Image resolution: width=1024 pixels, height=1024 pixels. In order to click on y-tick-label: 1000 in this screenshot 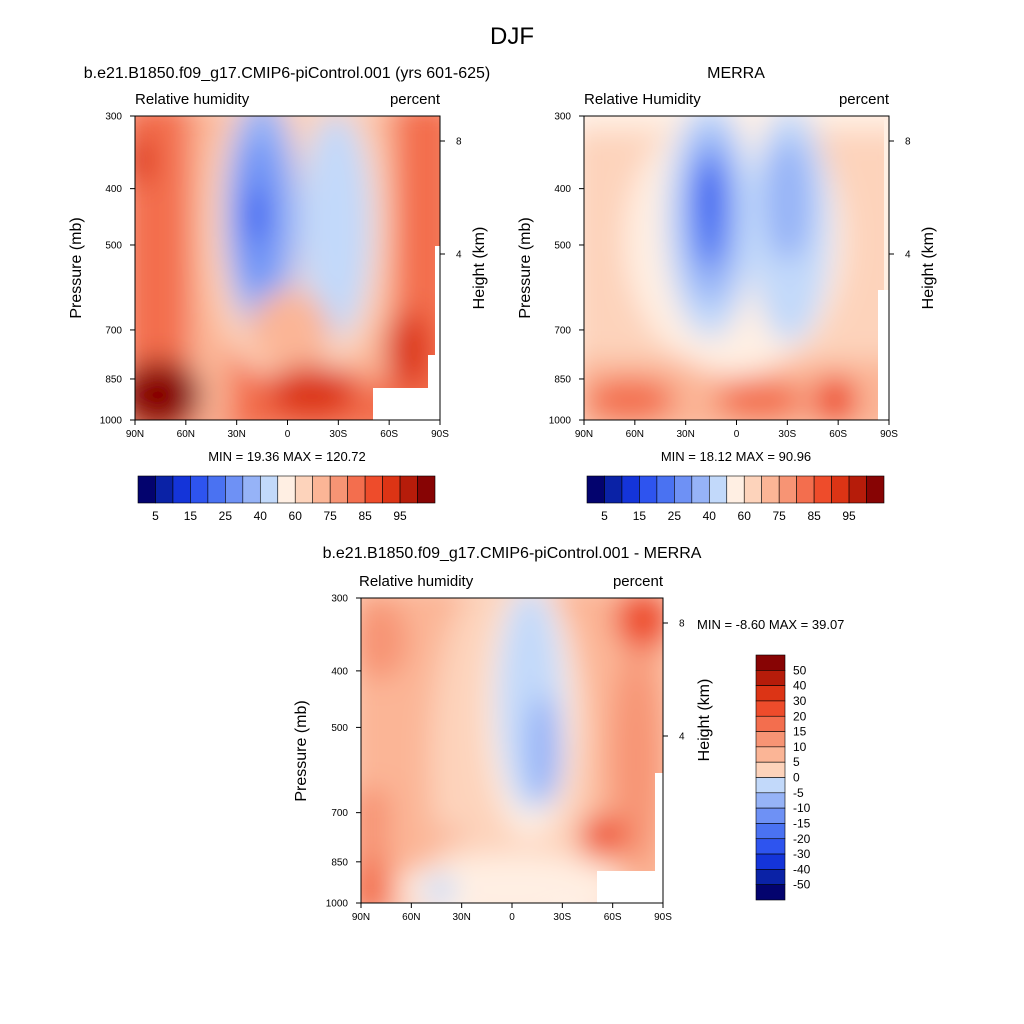, I will do `click(560, 421)`.